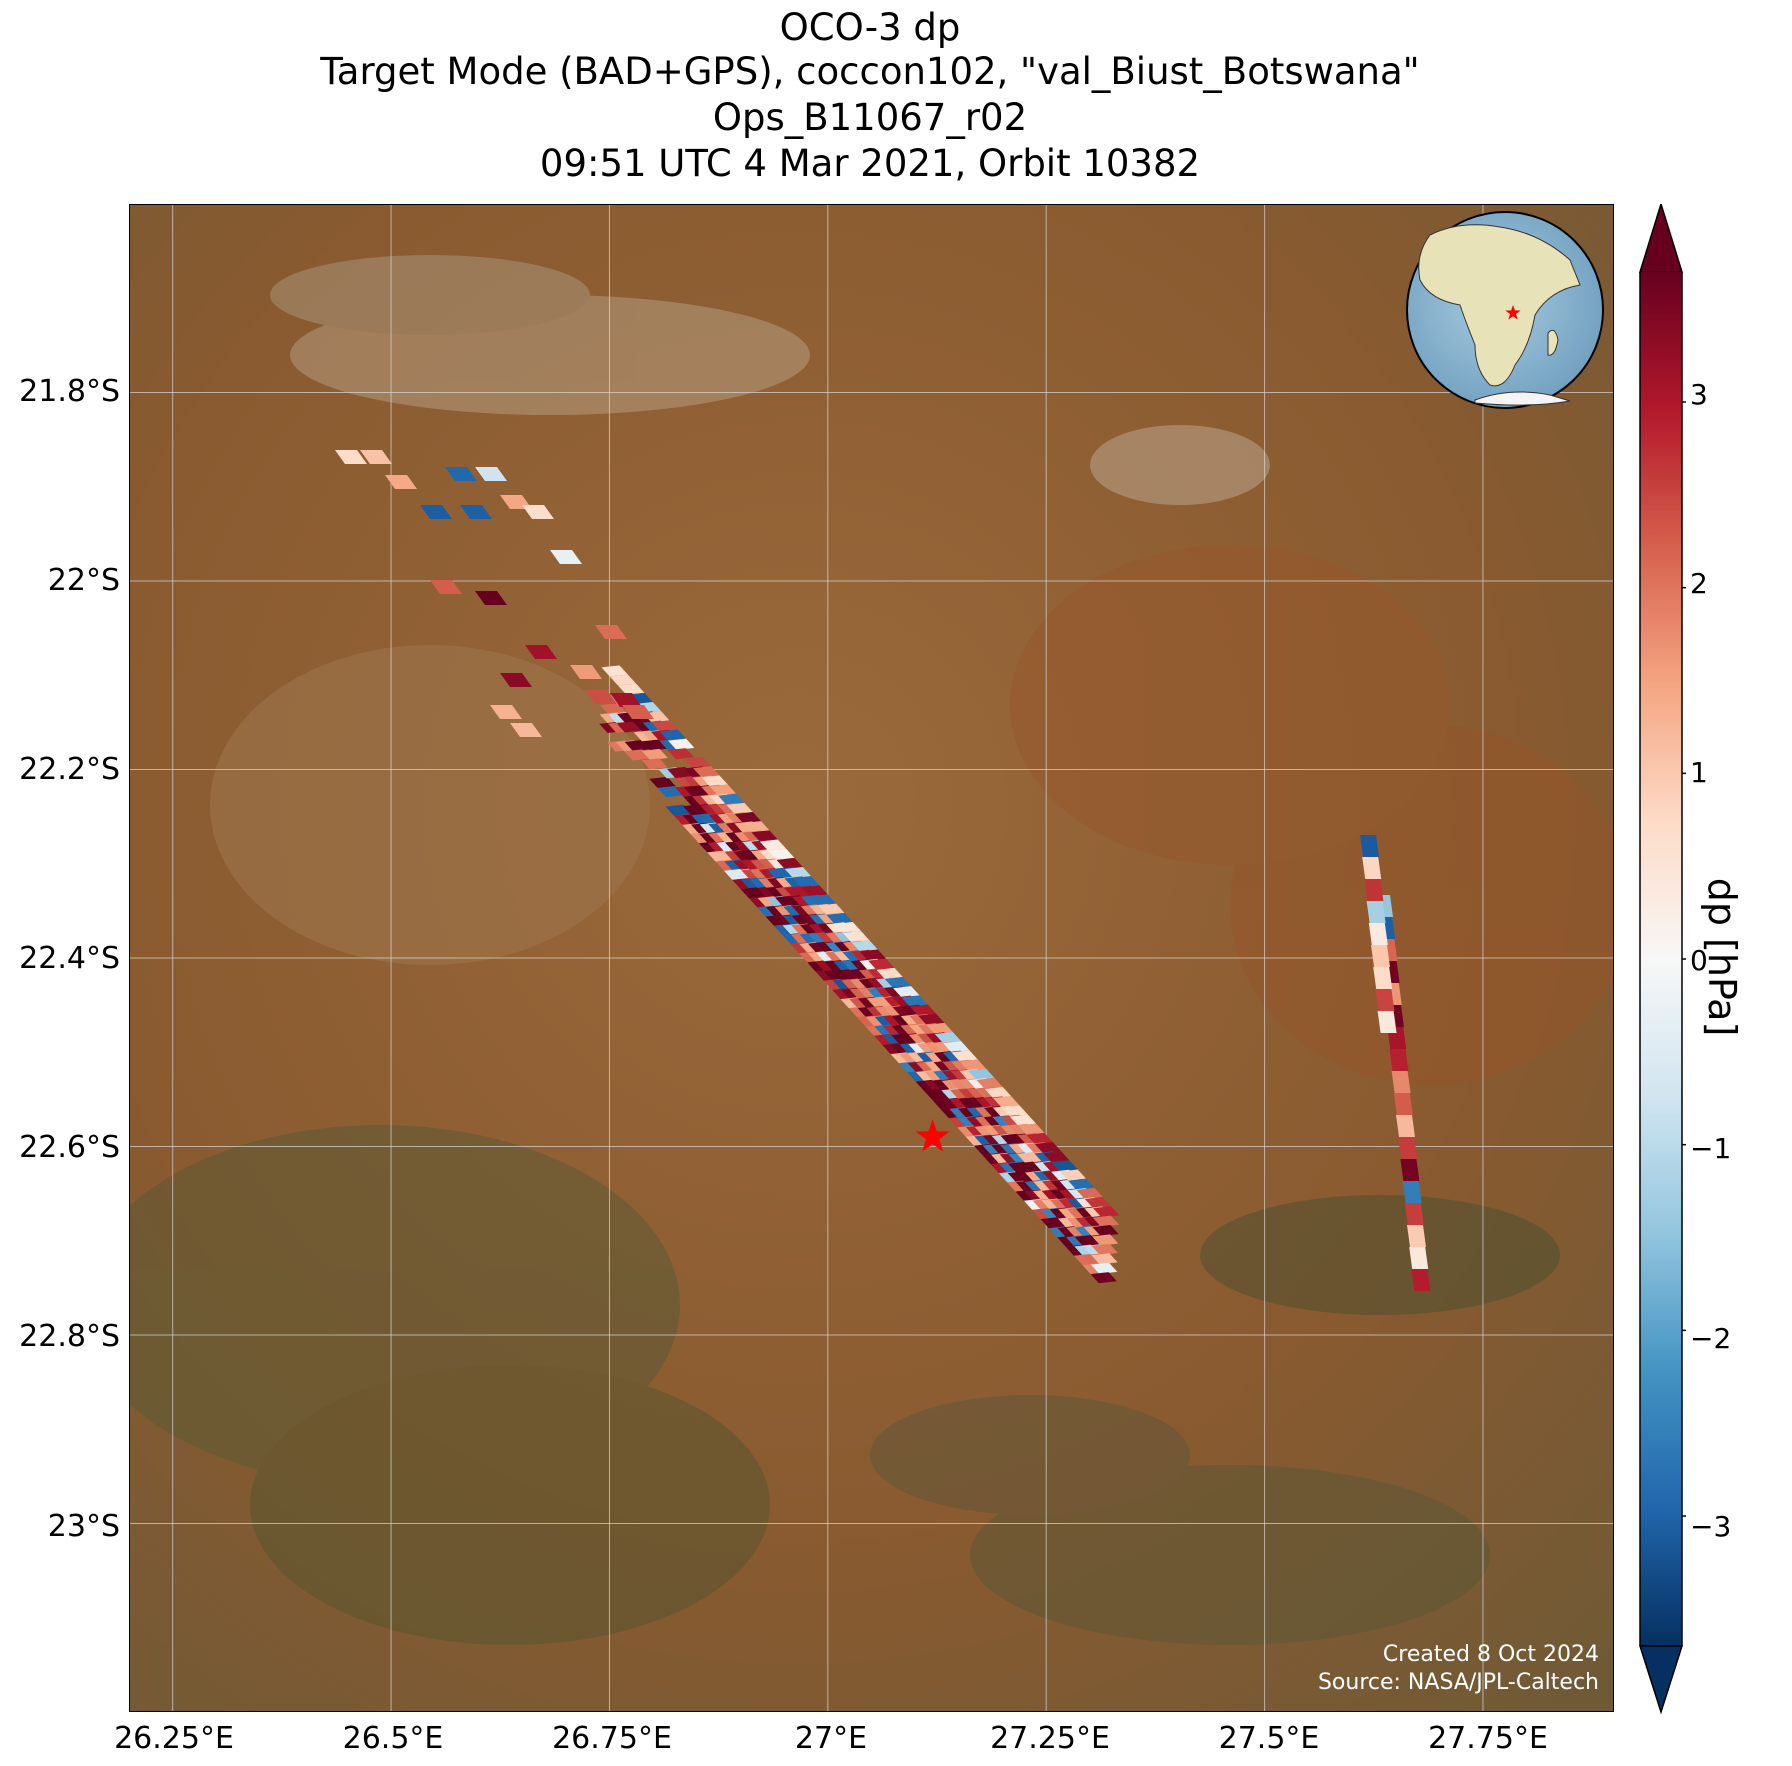 The image size is (1792, 1766). I want to click on credit-created: Created 8 Oct 2024, so click(1490, 1654).